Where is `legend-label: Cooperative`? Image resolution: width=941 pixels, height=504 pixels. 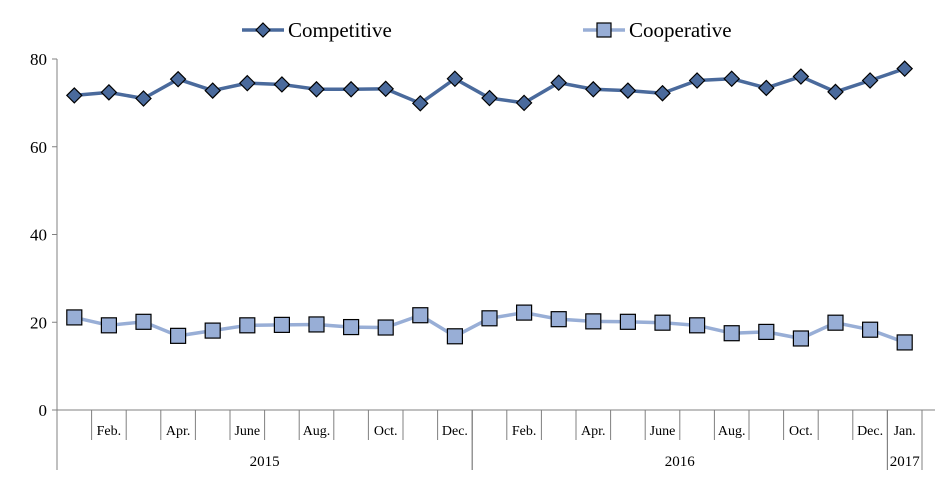
legend-label: Cooperative is located at coordinates (680, 30).